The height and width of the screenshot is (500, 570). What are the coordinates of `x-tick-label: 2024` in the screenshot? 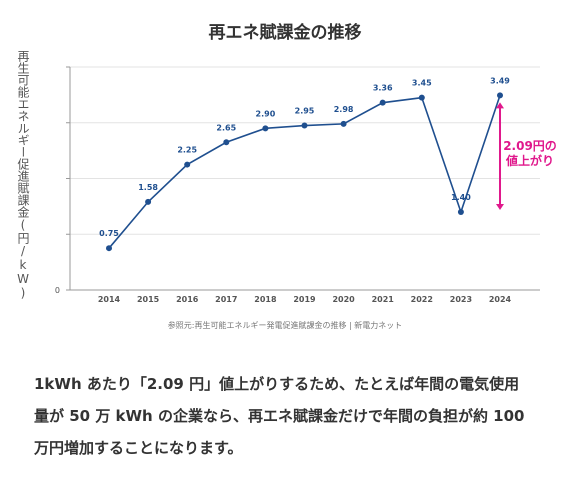 It's located at (500, 299).